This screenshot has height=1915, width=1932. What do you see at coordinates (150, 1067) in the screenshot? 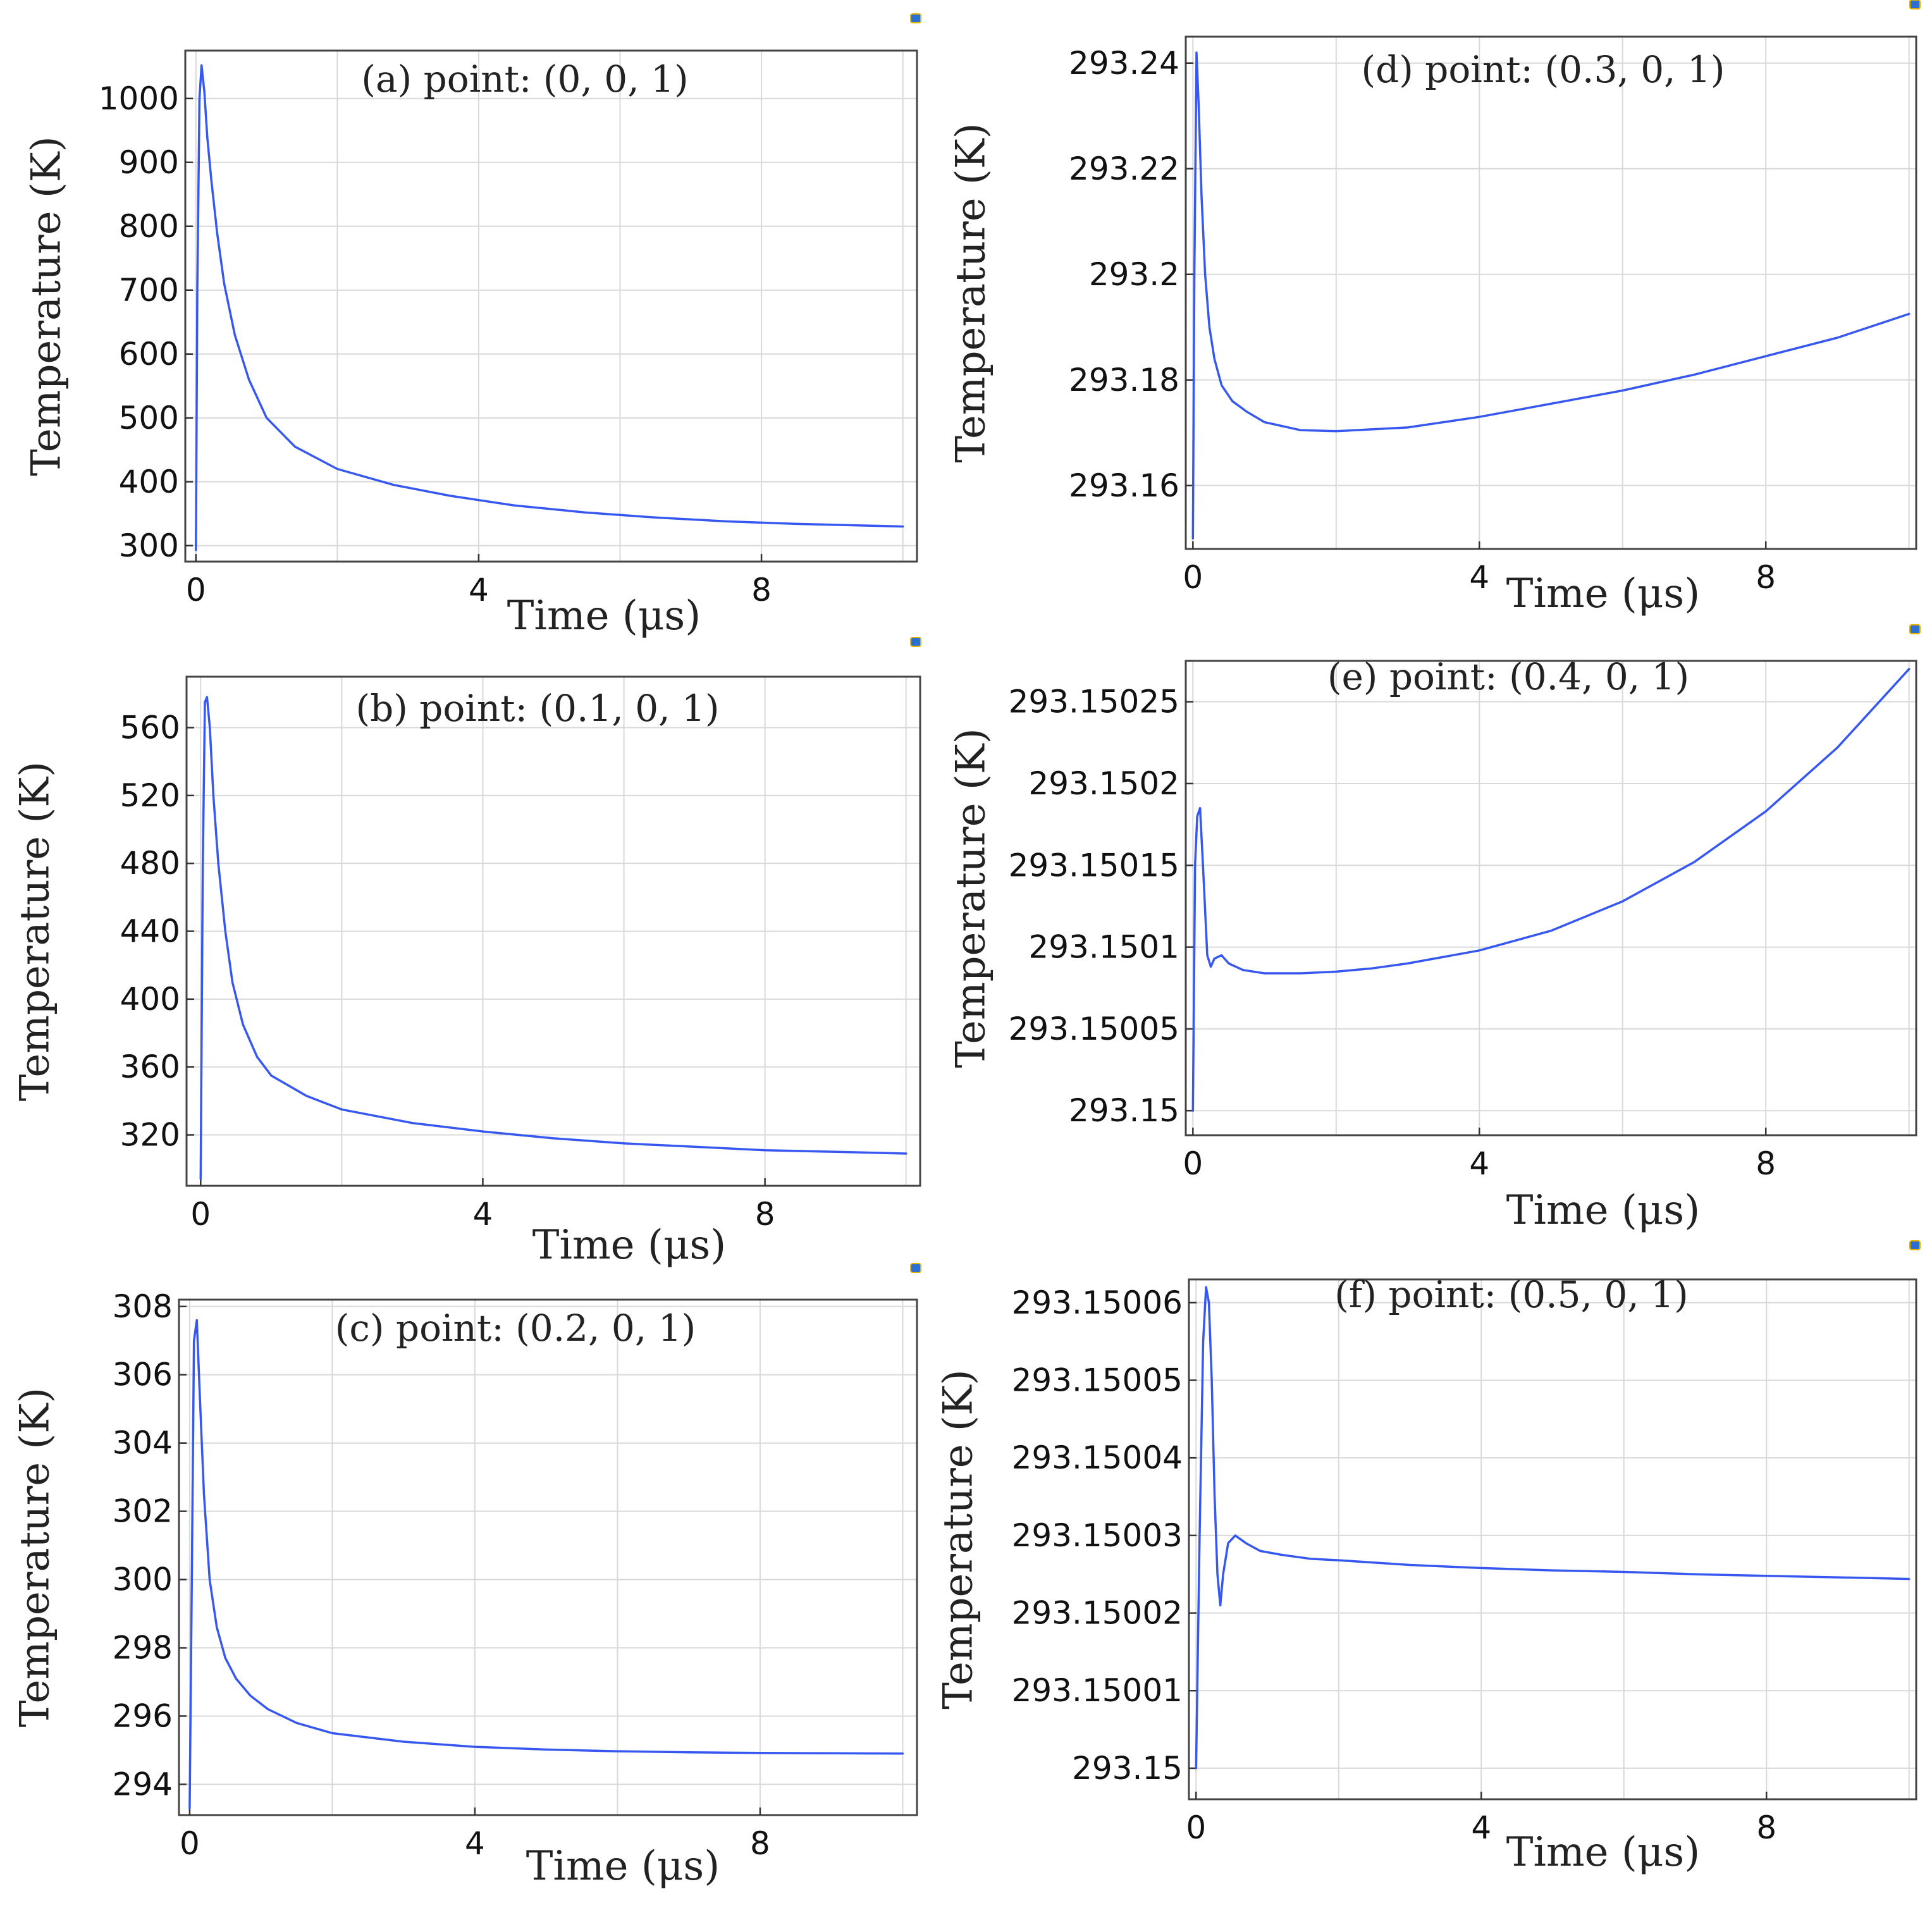
I see `y-tick-label: 360` at bounding box center [150, 1067].